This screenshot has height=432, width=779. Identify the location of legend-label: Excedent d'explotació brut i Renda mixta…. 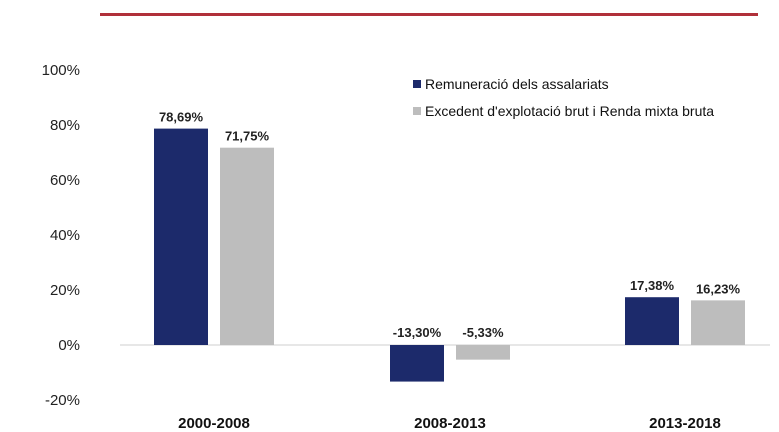
(569, 111).